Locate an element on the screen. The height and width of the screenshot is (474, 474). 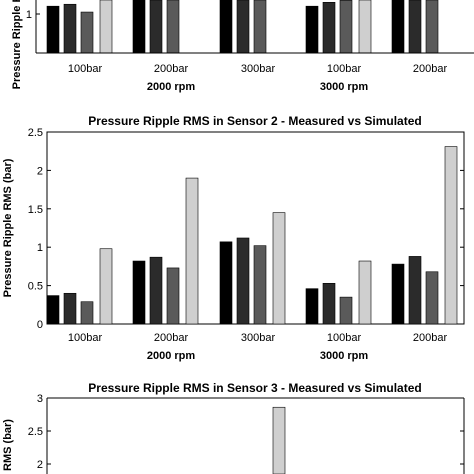
panel-2-xtick-label: 300bar is located at coordinates (258, 338).